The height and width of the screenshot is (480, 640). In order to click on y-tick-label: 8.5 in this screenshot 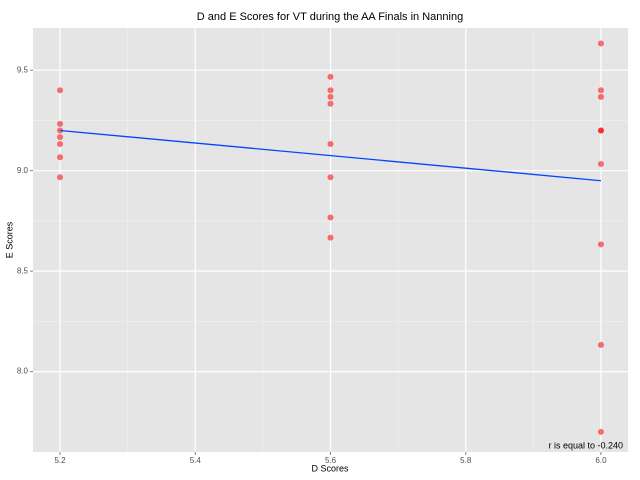, I will do `click(23, 270)`.